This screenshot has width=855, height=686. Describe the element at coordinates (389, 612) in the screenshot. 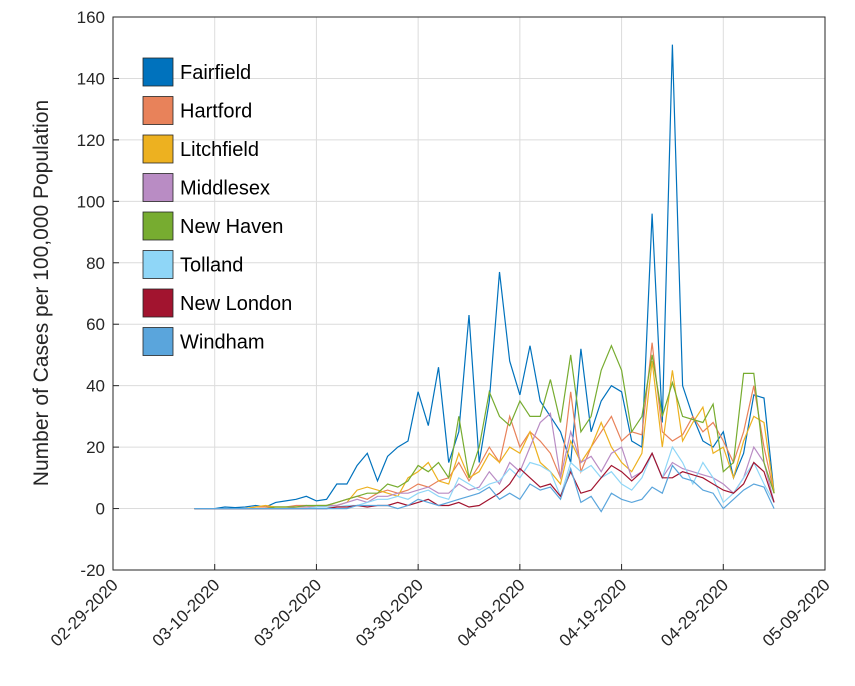

I see `x-tick-label: 03-30-2020` at that location.